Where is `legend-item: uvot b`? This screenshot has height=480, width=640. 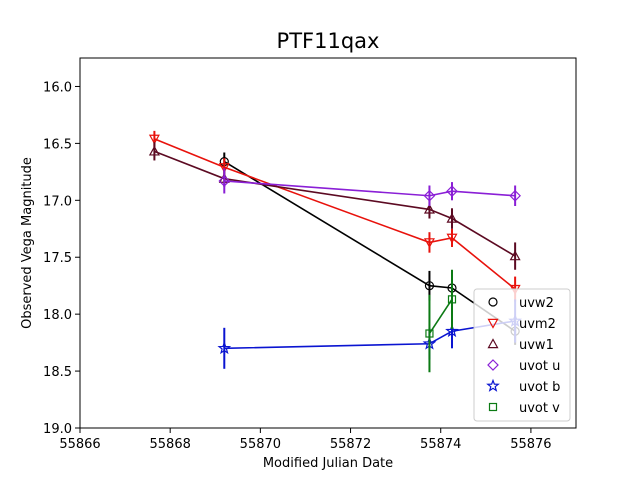
legend-item: uvot b is located at coordinates (523, 386).